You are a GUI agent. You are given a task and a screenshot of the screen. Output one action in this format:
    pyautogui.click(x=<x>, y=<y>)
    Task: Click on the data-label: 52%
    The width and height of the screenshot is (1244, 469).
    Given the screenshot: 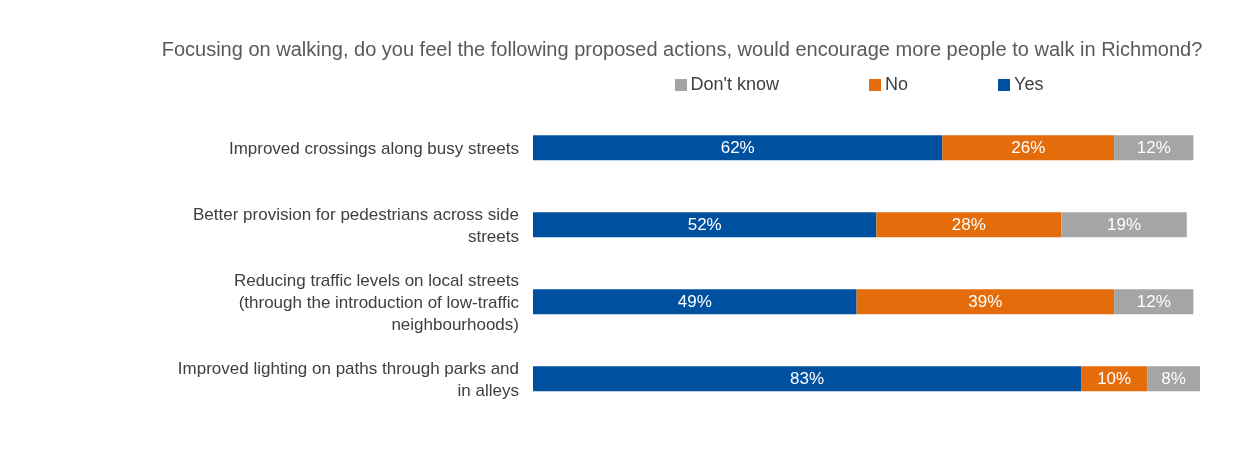 What is the action you would take?
    pyautogui.click(x=704, y=225)
    